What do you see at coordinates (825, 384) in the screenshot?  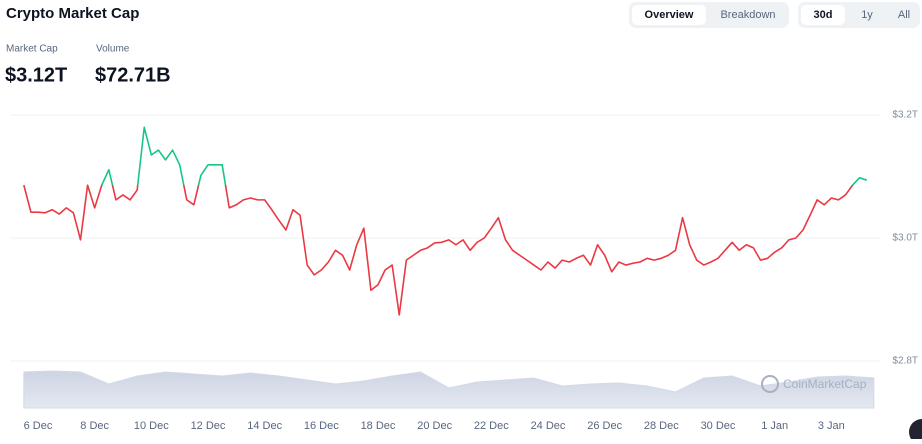 I see `watermark: CoinMarketCap` at bounding box center [825, 384].